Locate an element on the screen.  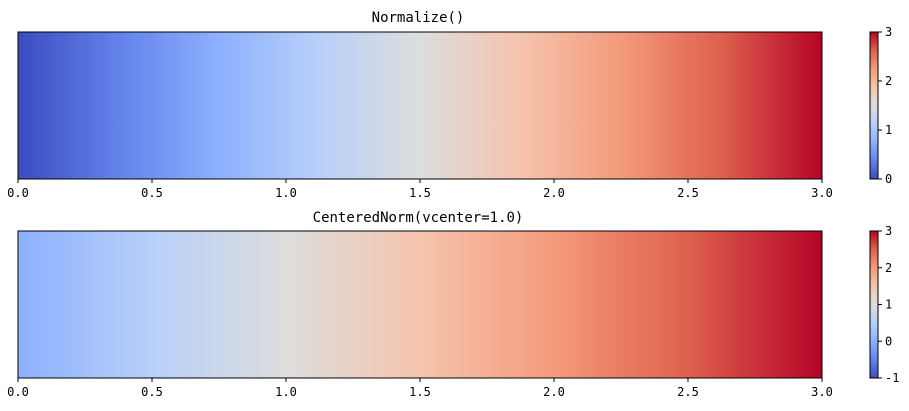
panel-title: Normalize() is located at coordinates (418, 18).